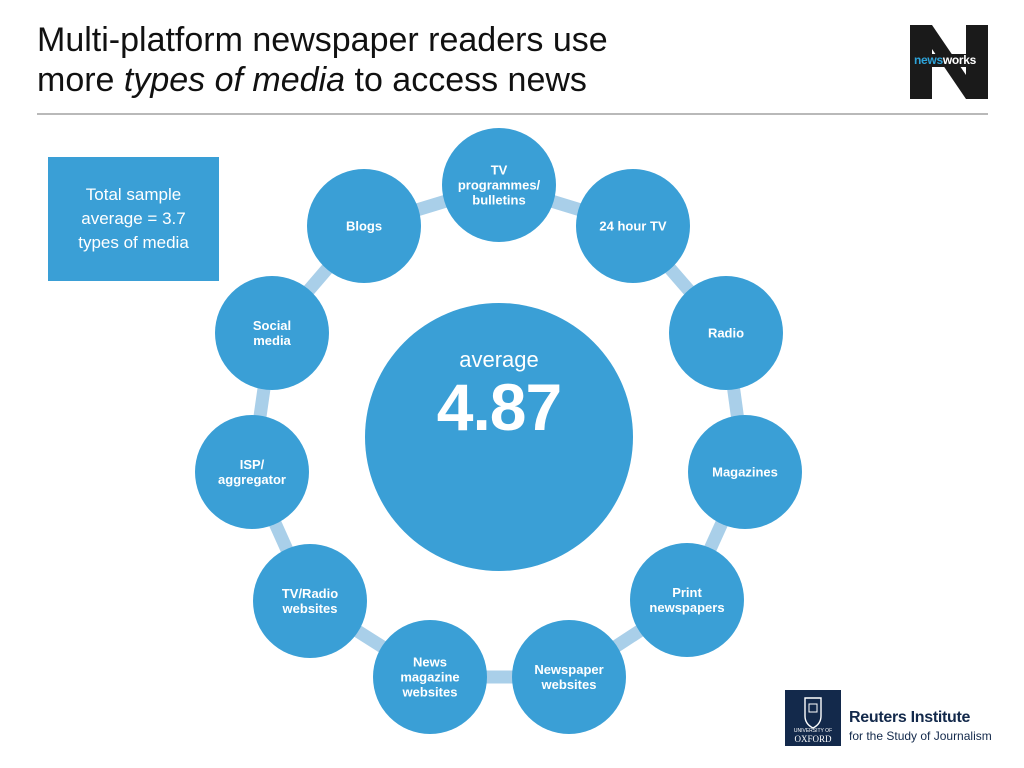 This screenshot has height=768, width=1024. What do you see at coordinates (499, 200) in the screenshot?
I see `media-label-line: bulletins` at bounding box center [499, 200].